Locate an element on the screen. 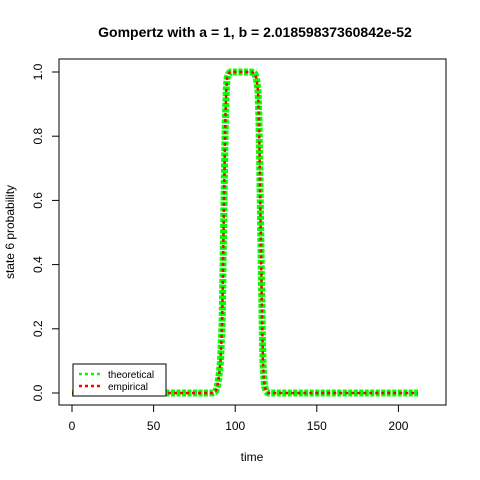 Image resolution: width=480 pixels, height=480 pixels. legend-box is located at coordinates (119, 380).